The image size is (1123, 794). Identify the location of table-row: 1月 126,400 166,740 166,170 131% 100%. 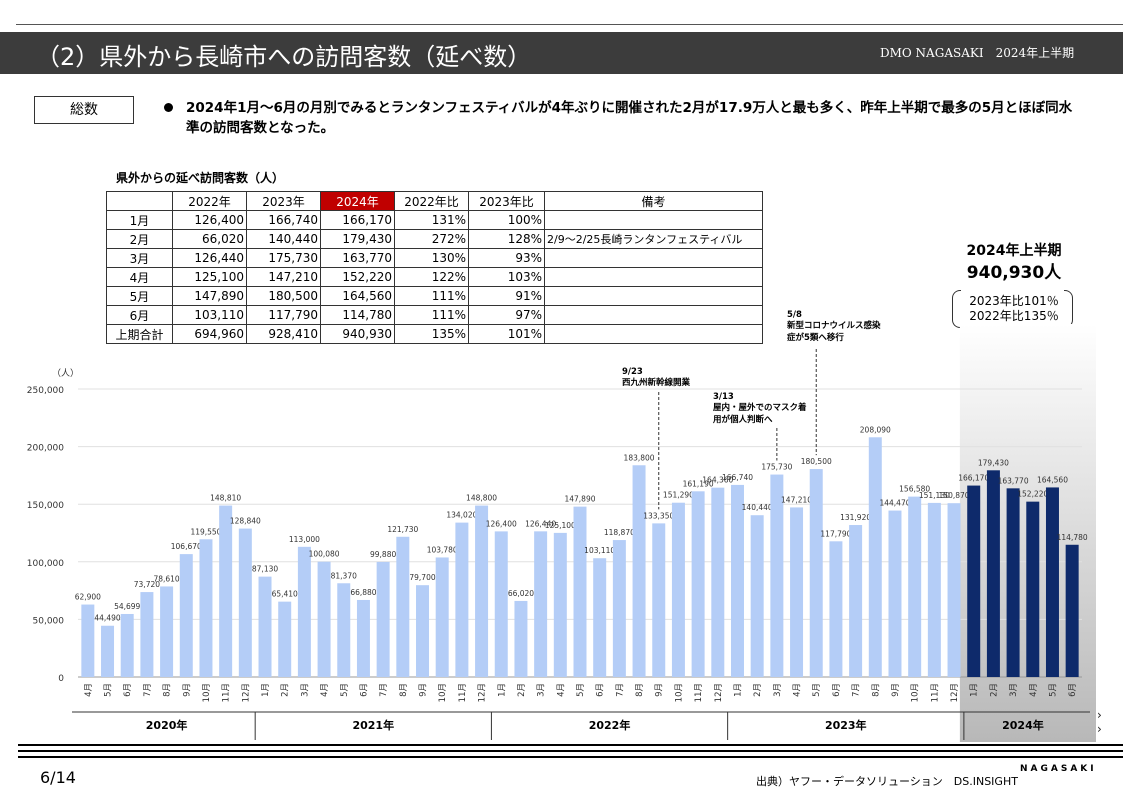
(434, 220).